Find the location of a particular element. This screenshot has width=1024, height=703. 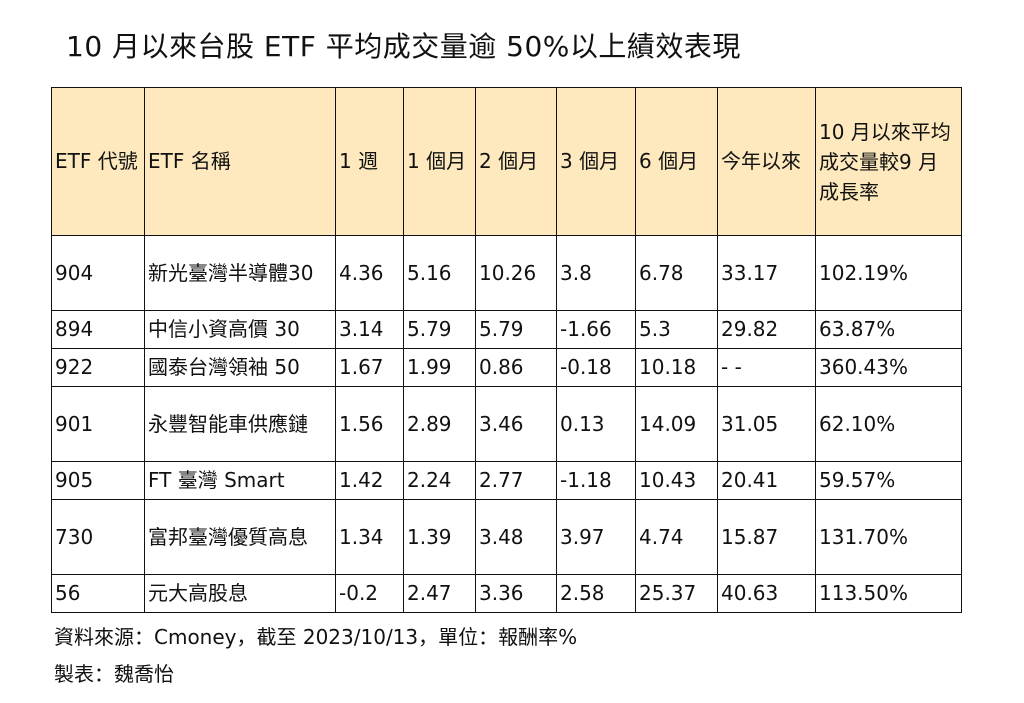

cell-1-week: 3.14 is located at coordinates (369, 329).